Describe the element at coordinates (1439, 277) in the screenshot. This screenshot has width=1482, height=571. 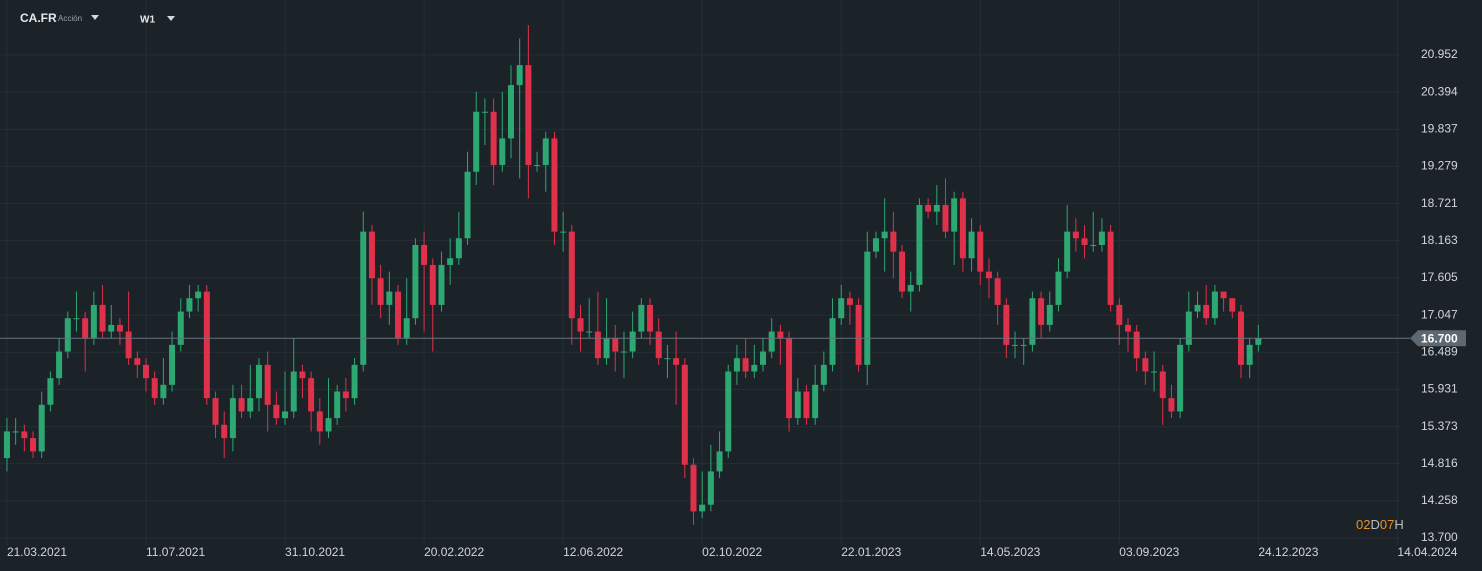
I see `y-tick-label: 17.605` at that location.